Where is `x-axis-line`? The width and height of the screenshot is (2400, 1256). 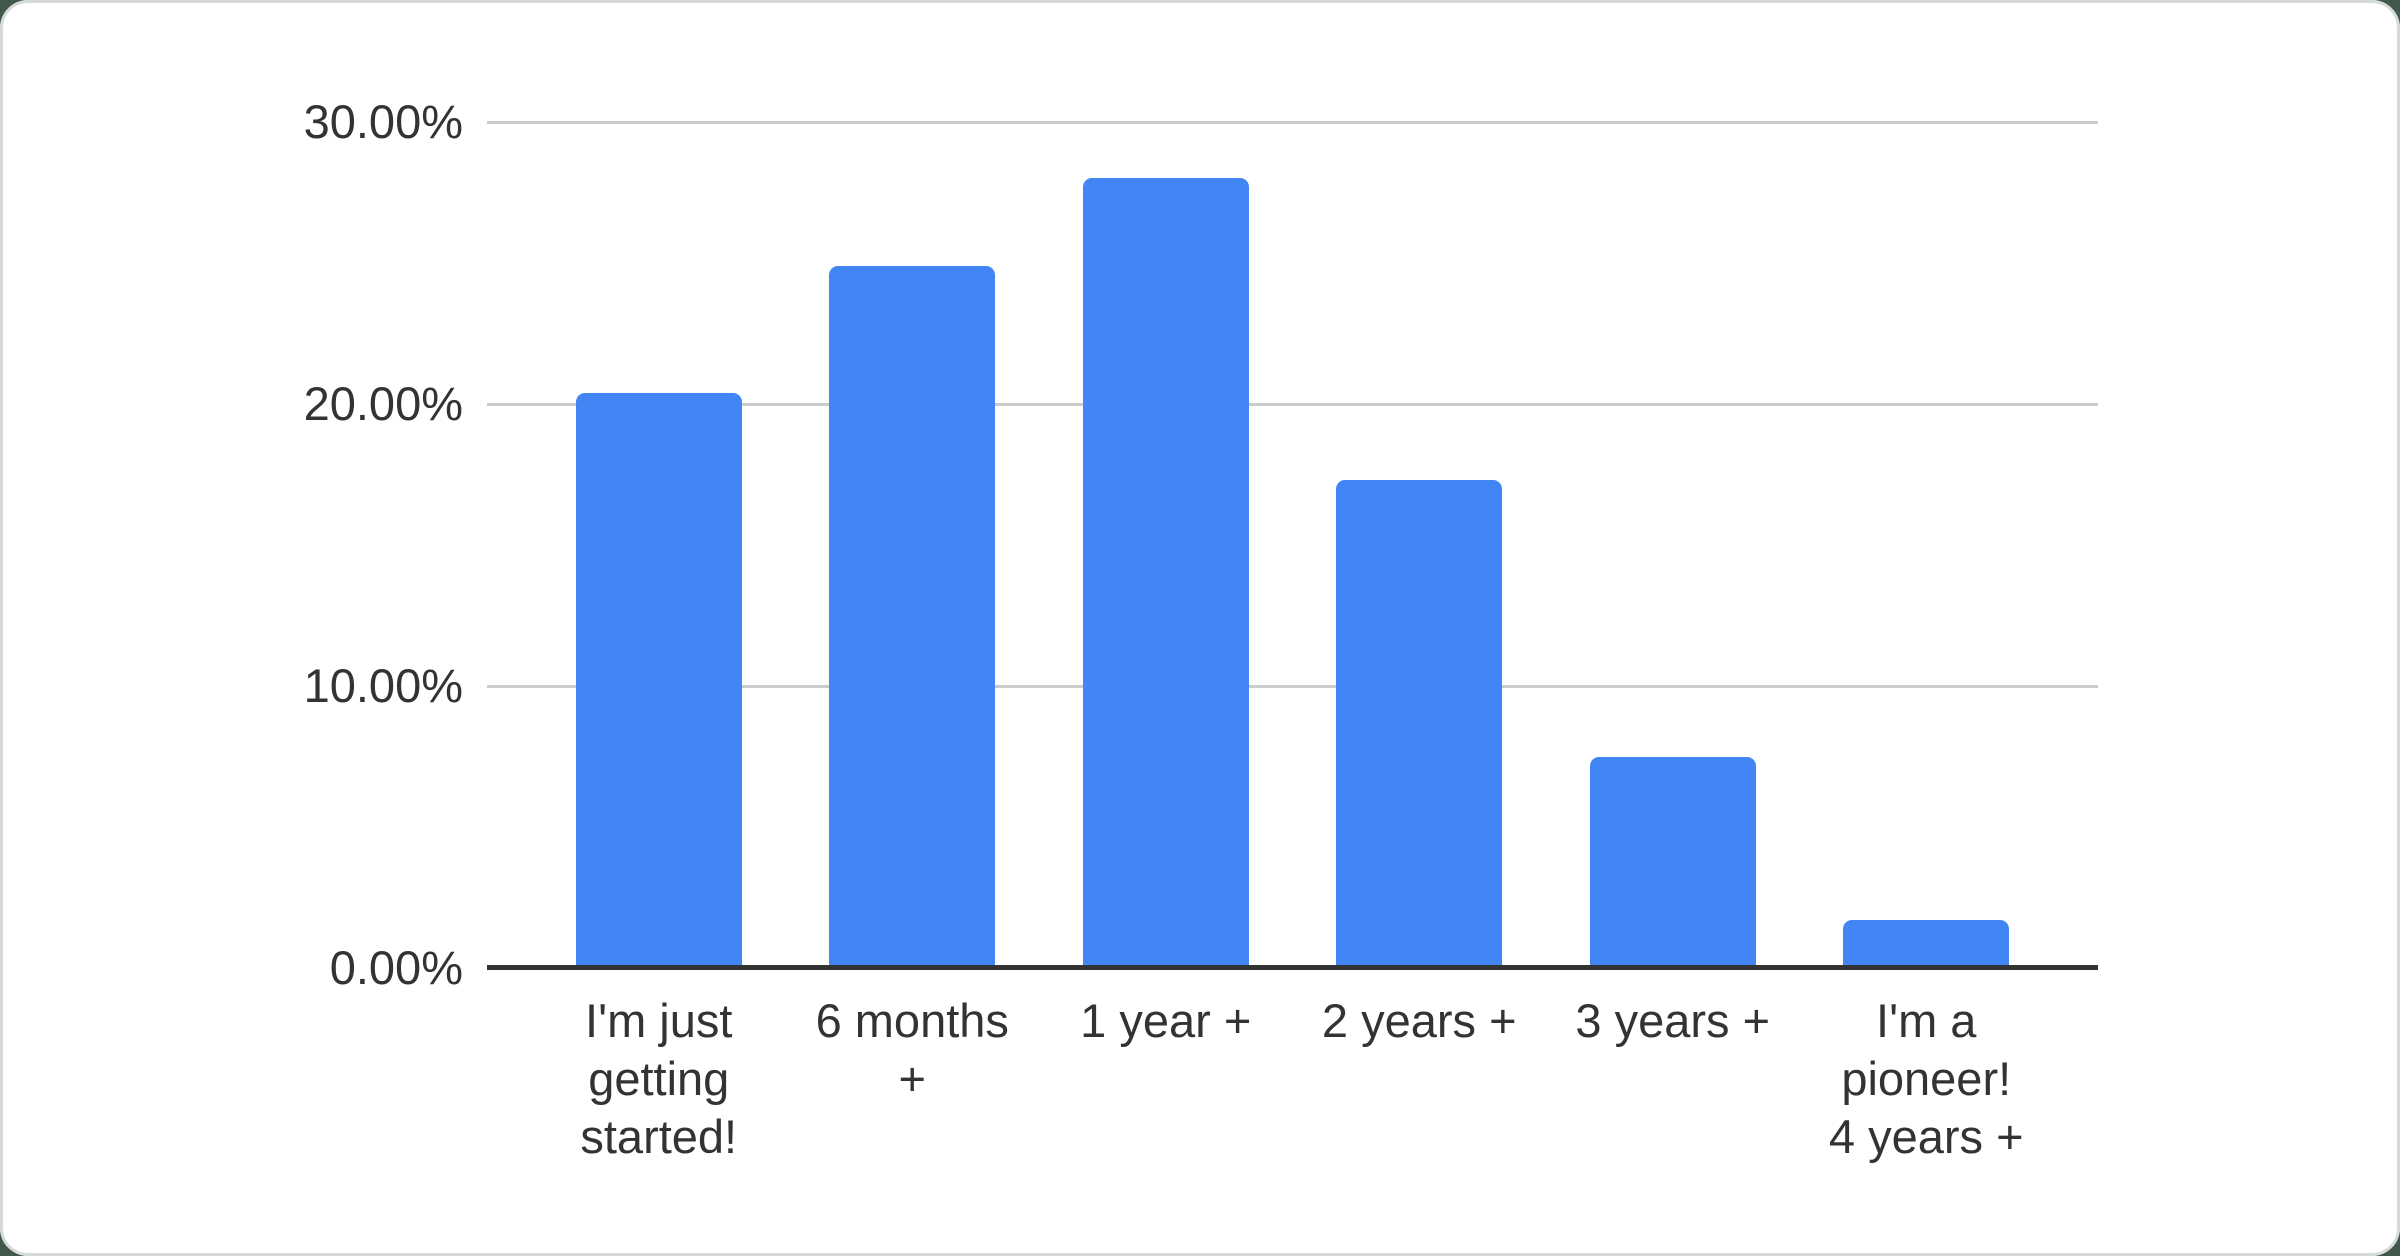
x-axis-line is located at coordinates (1292, 967).